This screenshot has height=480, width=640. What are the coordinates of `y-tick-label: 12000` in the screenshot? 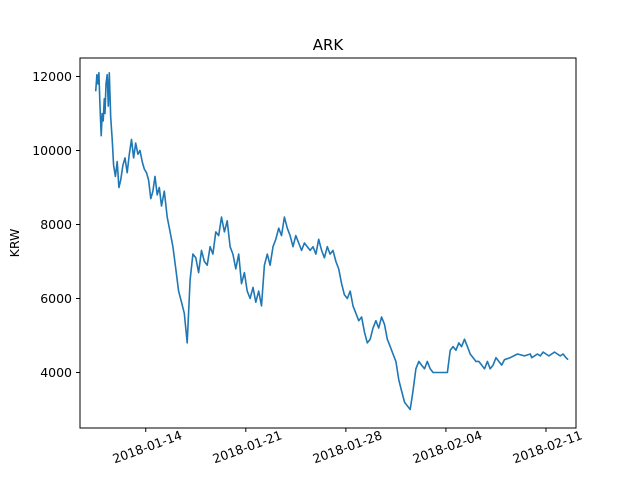 It's located at (52, 76).